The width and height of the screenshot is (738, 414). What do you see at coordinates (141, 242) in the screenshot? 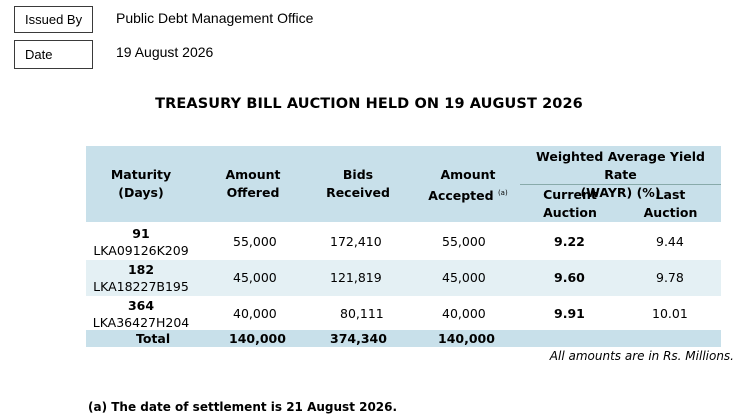
I see `maturity-cell: 91 LKA09126K209` at bounding box center [141, 242].